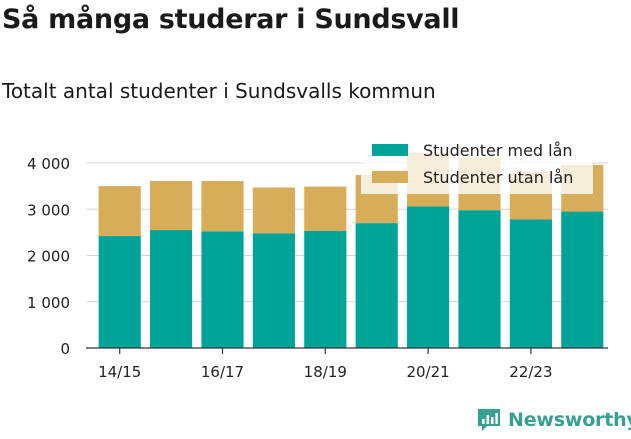 The height and width of the screenshot is (439, 631). I want to click on newsworthy-logo: Newsworthy, so click(553, 420).